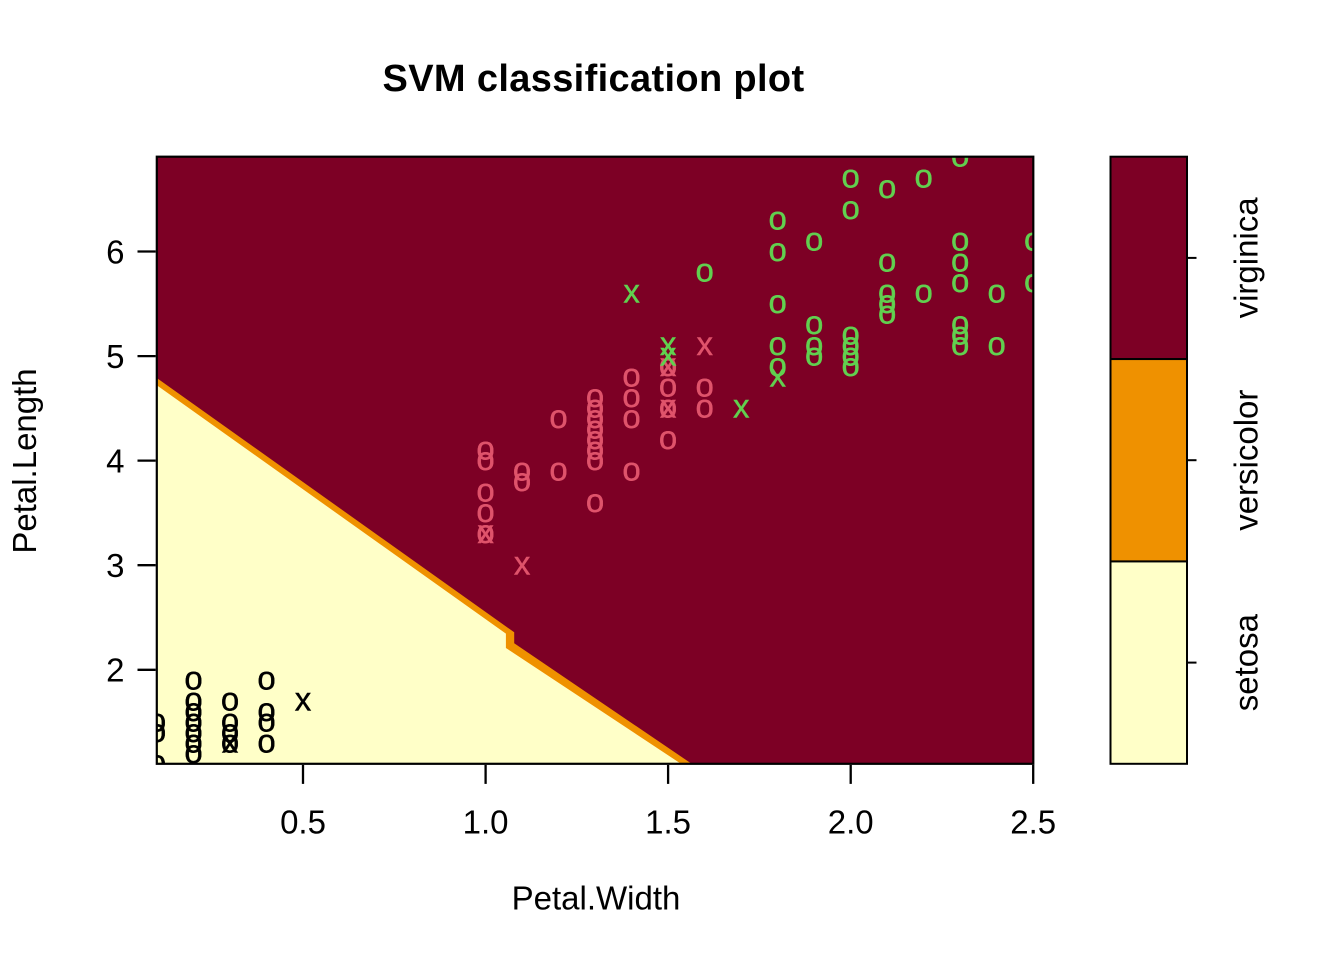  Describe the element at coordinates (115, 251) in the screenshot. I see `svg-text: 6` at that location.